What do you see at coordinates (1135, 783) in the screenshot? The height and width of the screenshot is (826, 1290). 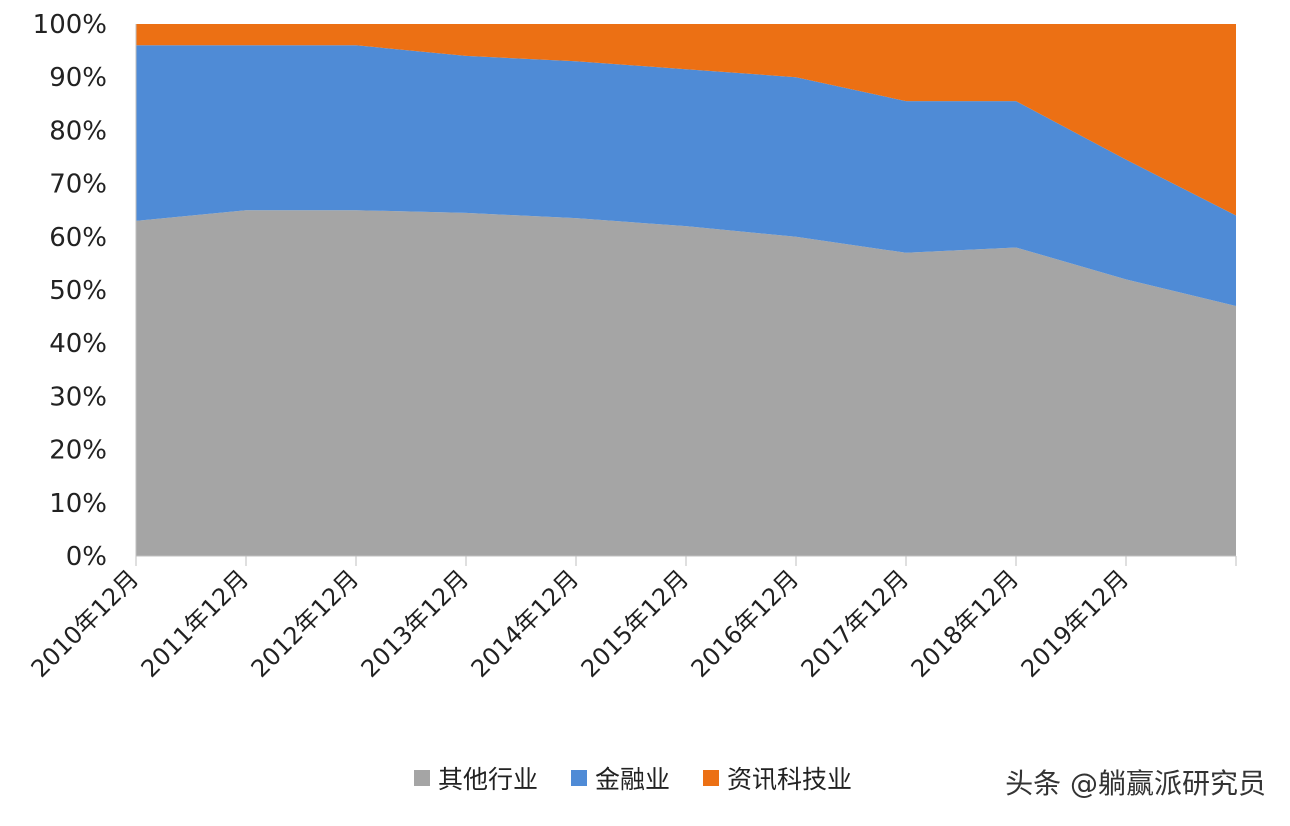 I see `watermark: 头条 @躺赢派研究员` at bounding box center [1135, 783].